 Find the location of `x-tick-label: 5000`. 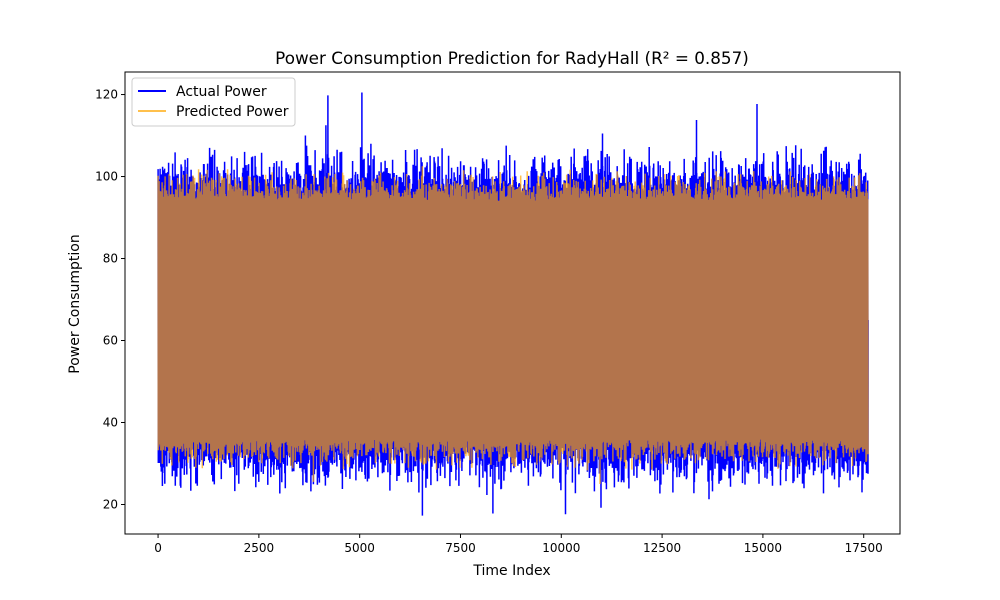

x-tick-label: 5000 is located at coordinates (359, 548).